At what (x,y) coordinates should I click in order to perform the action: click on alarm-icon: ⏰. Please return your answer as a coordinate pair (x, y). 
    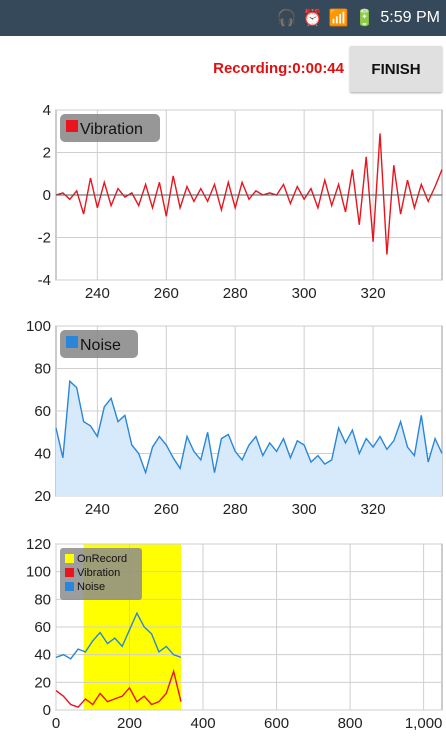
    Looking at the image, I should click on (312, 18).